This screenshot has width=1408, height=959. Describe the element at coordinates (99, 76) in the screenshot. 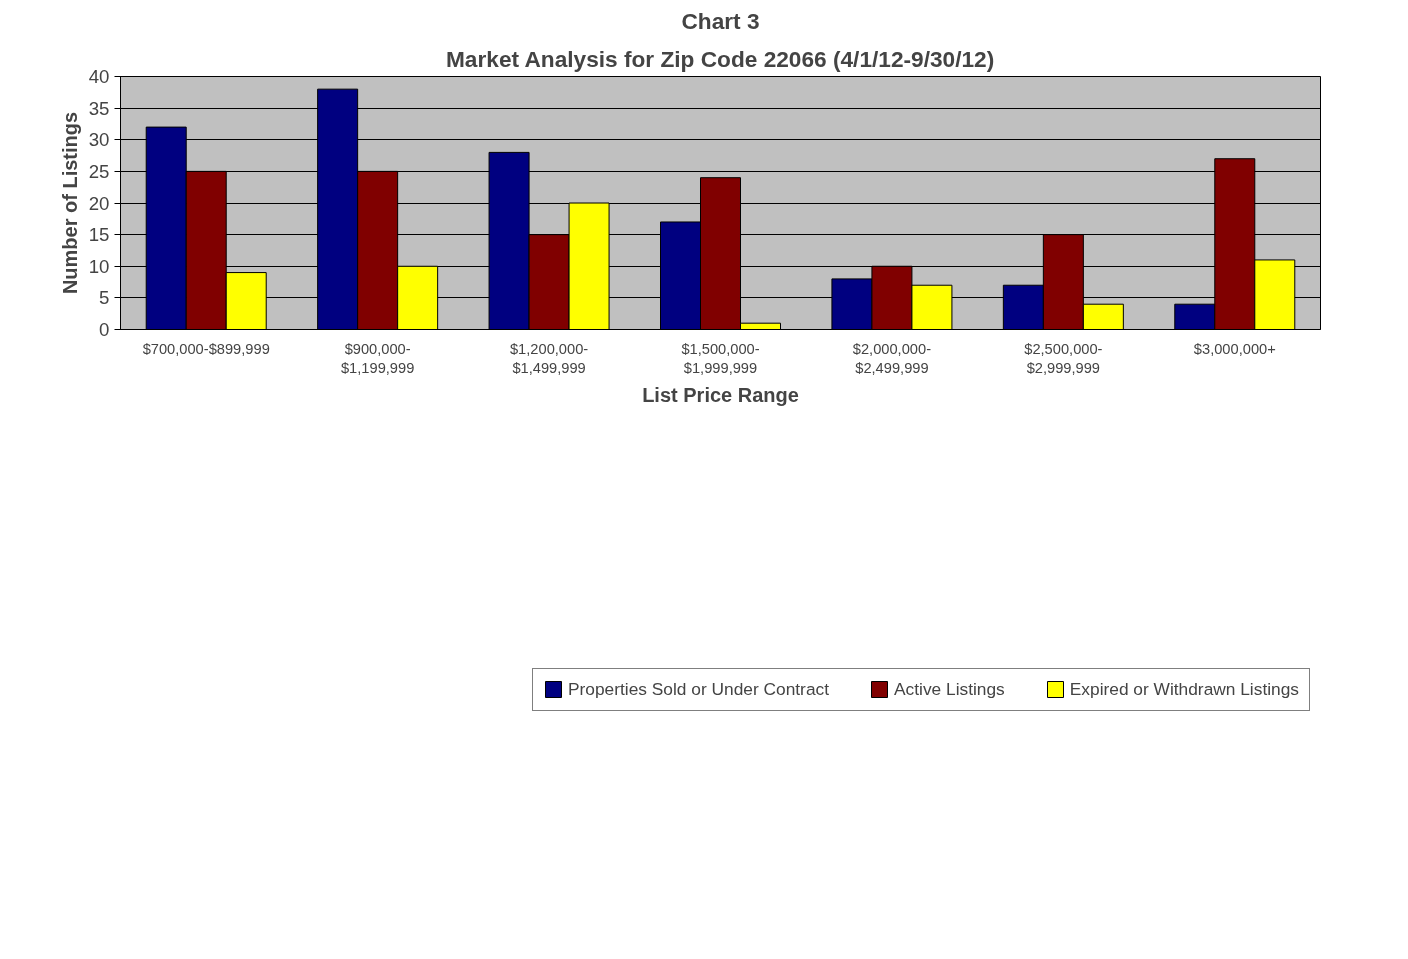

I see `y-tick-label: 40` at that location.